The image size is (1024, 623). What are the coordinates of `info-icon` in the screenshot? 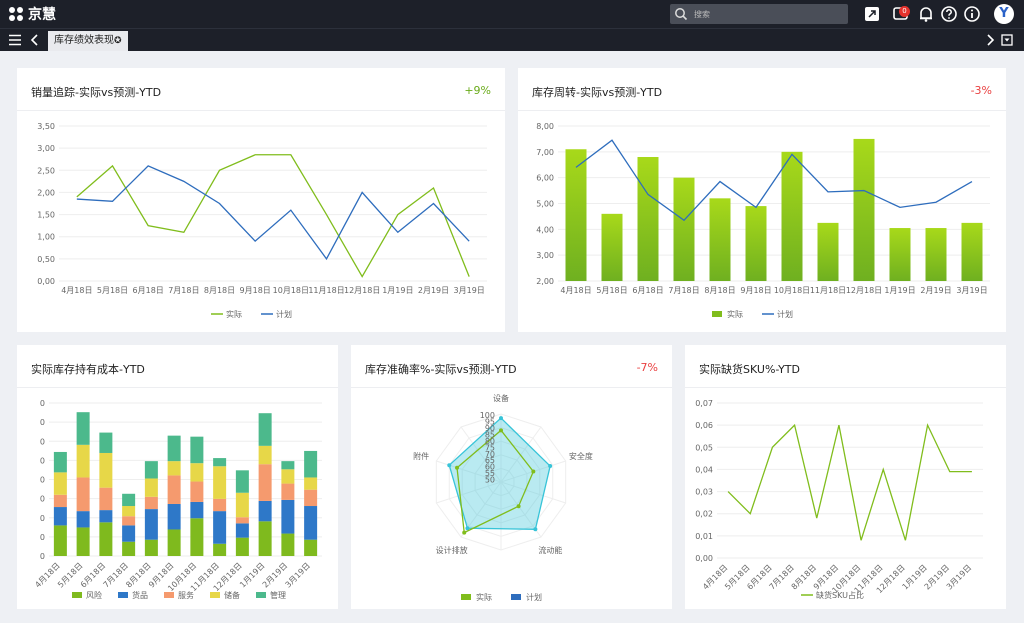 It's located at (972, 14).